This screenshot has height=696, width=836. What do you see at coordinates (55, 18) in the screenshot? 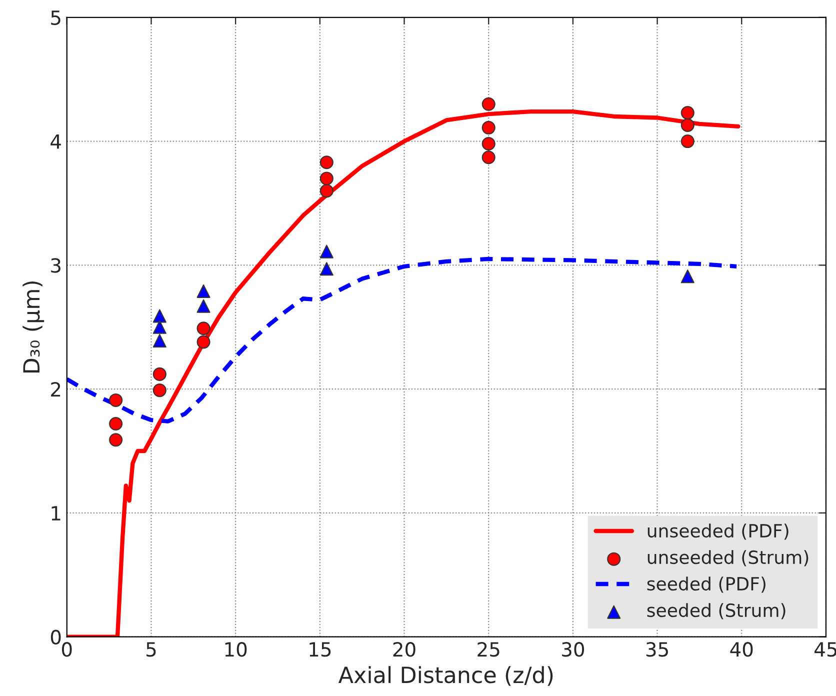
I see `y-tick-label: 5` at bounding box center [55, 18].